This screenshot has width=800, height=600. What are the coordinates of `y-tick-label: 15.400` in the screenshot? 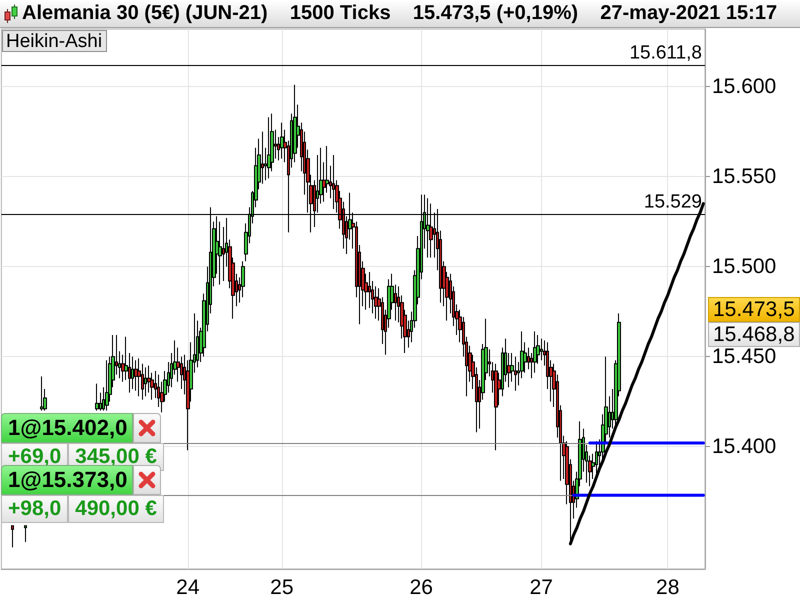 It's located at (744, 446).